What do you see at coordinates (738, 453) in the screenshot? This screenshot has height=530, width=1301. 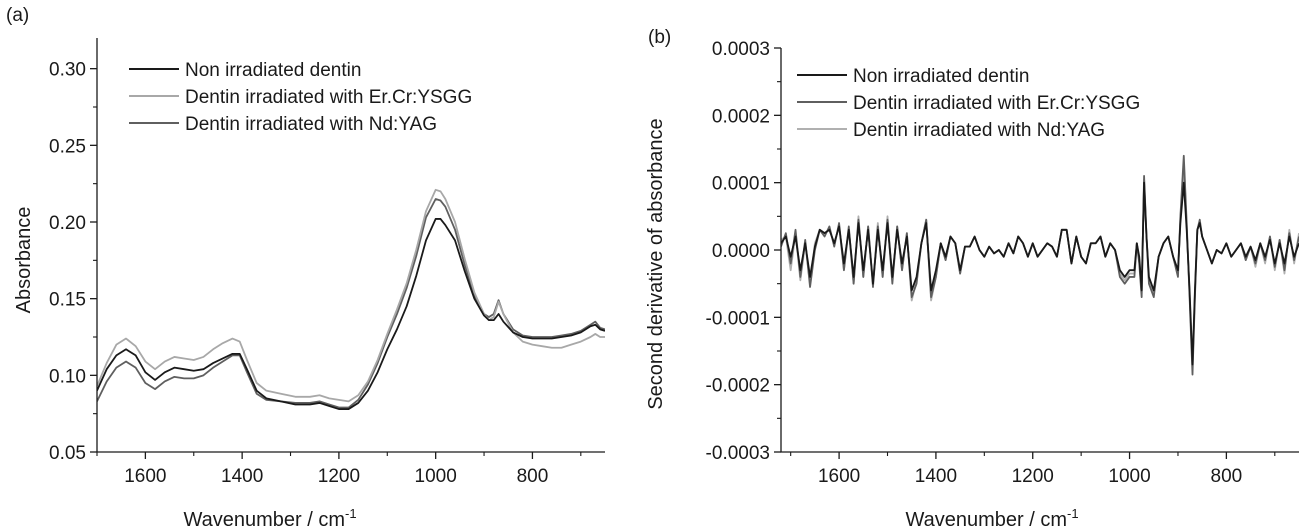 I see `y-tick-label: -0.0003` at bounding box center [738, 453].